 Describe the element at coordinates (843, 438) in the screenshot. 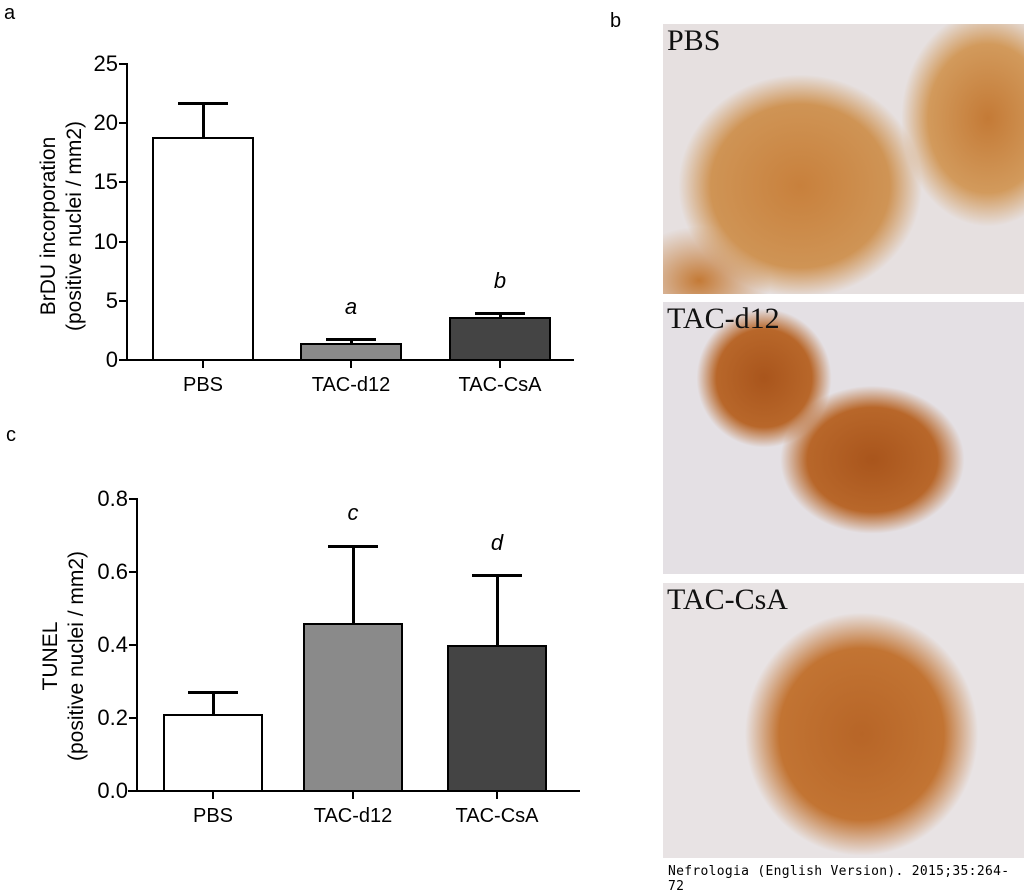

I see `micrograph-tac-d12: TAC-d12` at that location.